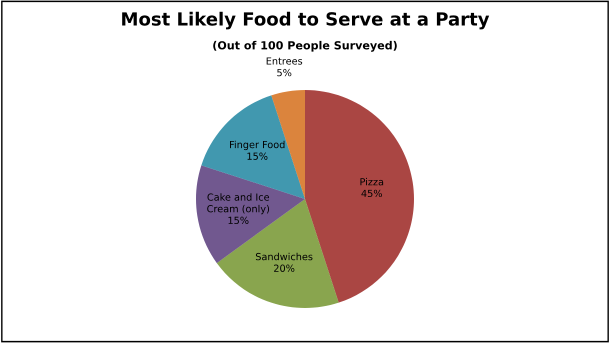 The height and width of the screenshot is (343, 610). Describe the element at coordinates (306, 21) in the screenshot. I see `chart-title: Most Likely Food to Serve at a Party` at that location.